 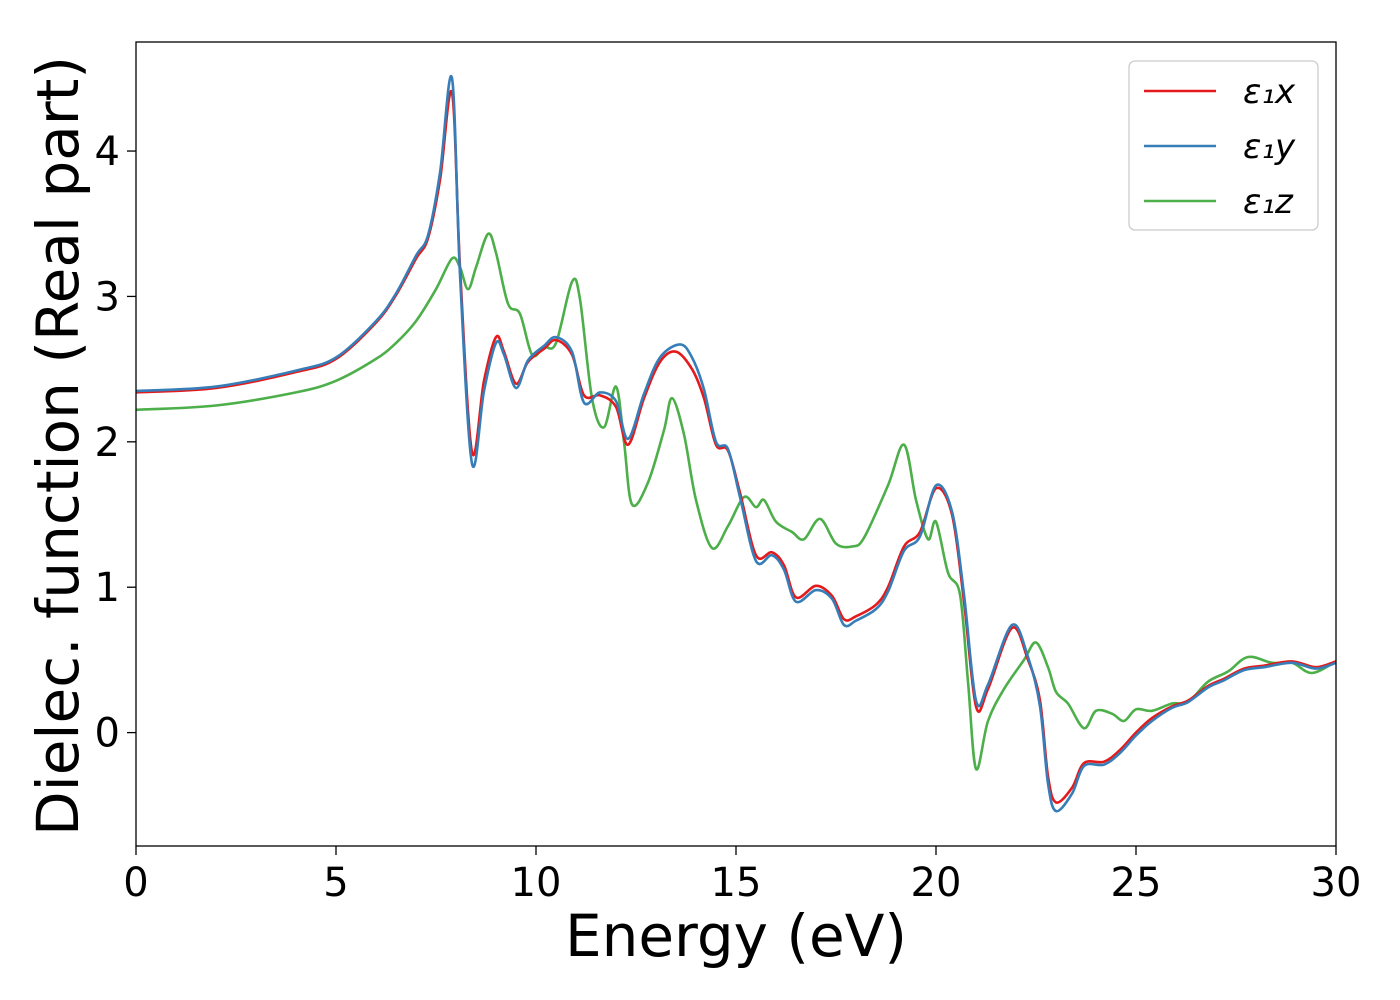 I want to click on x-axis: 0 5 10 15 20 25 30, so click(x=742, y=876).